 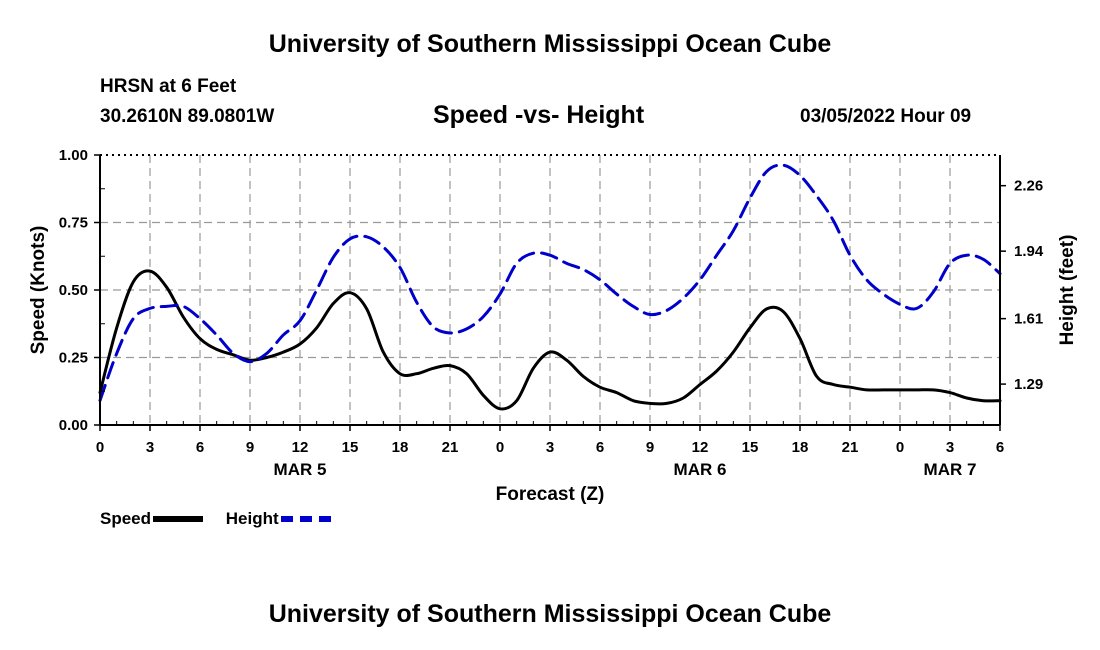 I want to click on chart-subtitle: Speed -vs- Height, so click(x=539, y=115).